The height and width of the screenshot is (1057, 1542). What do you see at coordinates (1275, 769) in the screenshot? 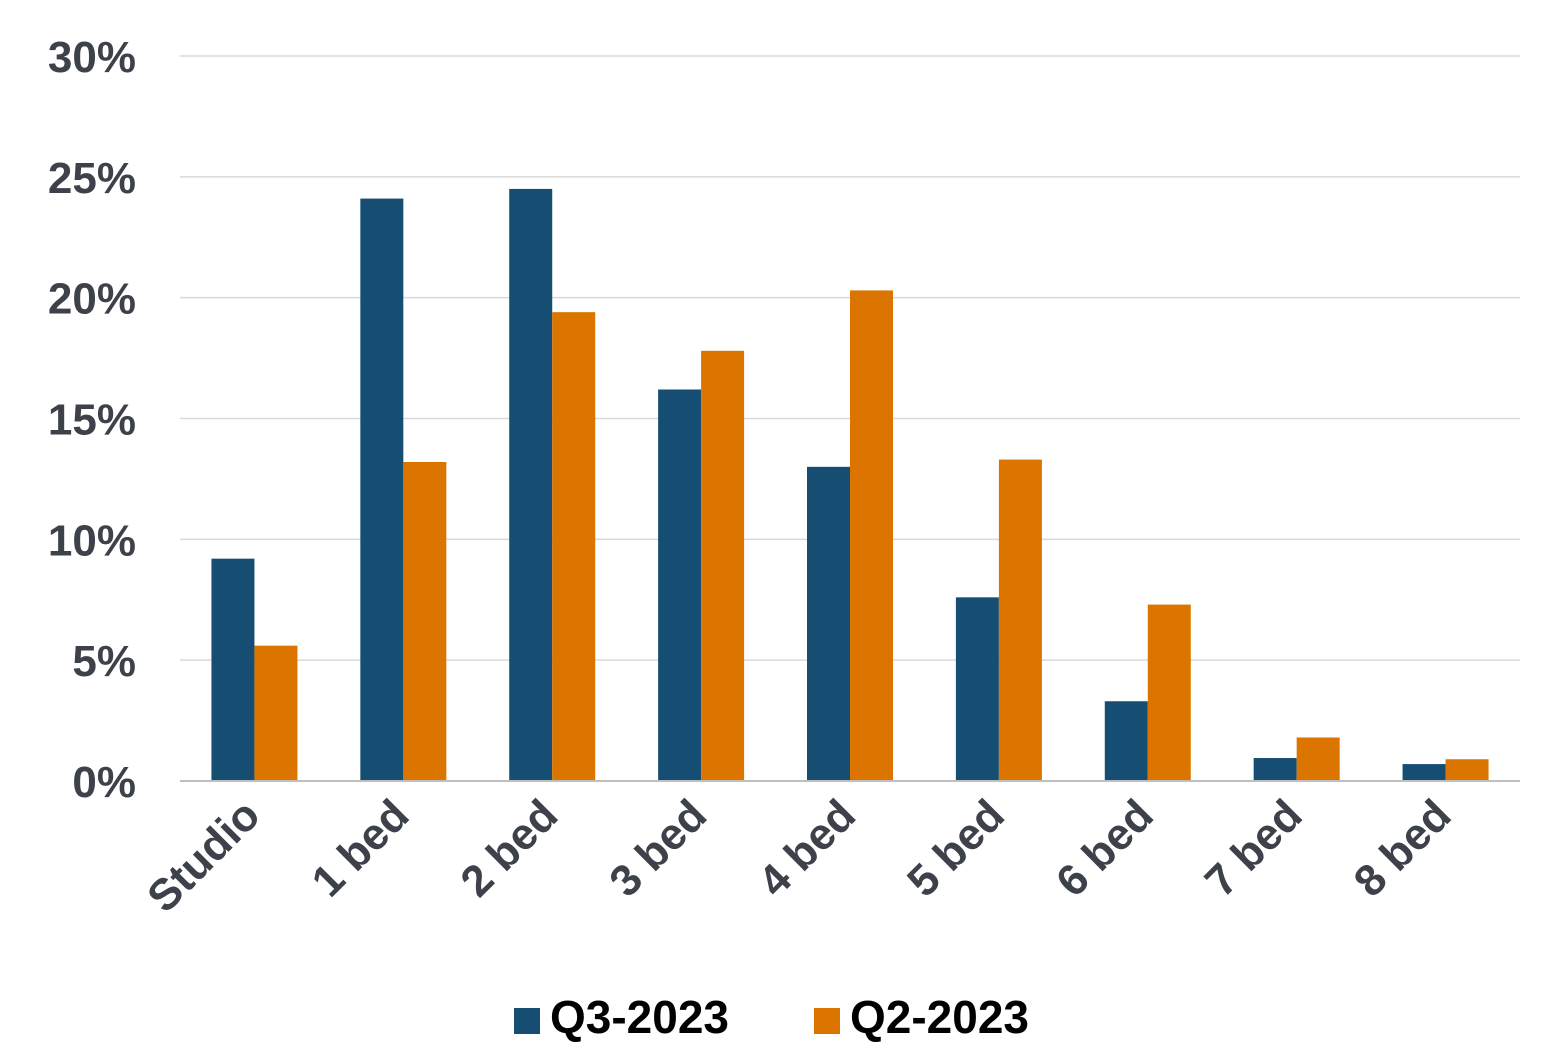
I see `bar-series1-7-bed` at bounding box center [1275, 769].